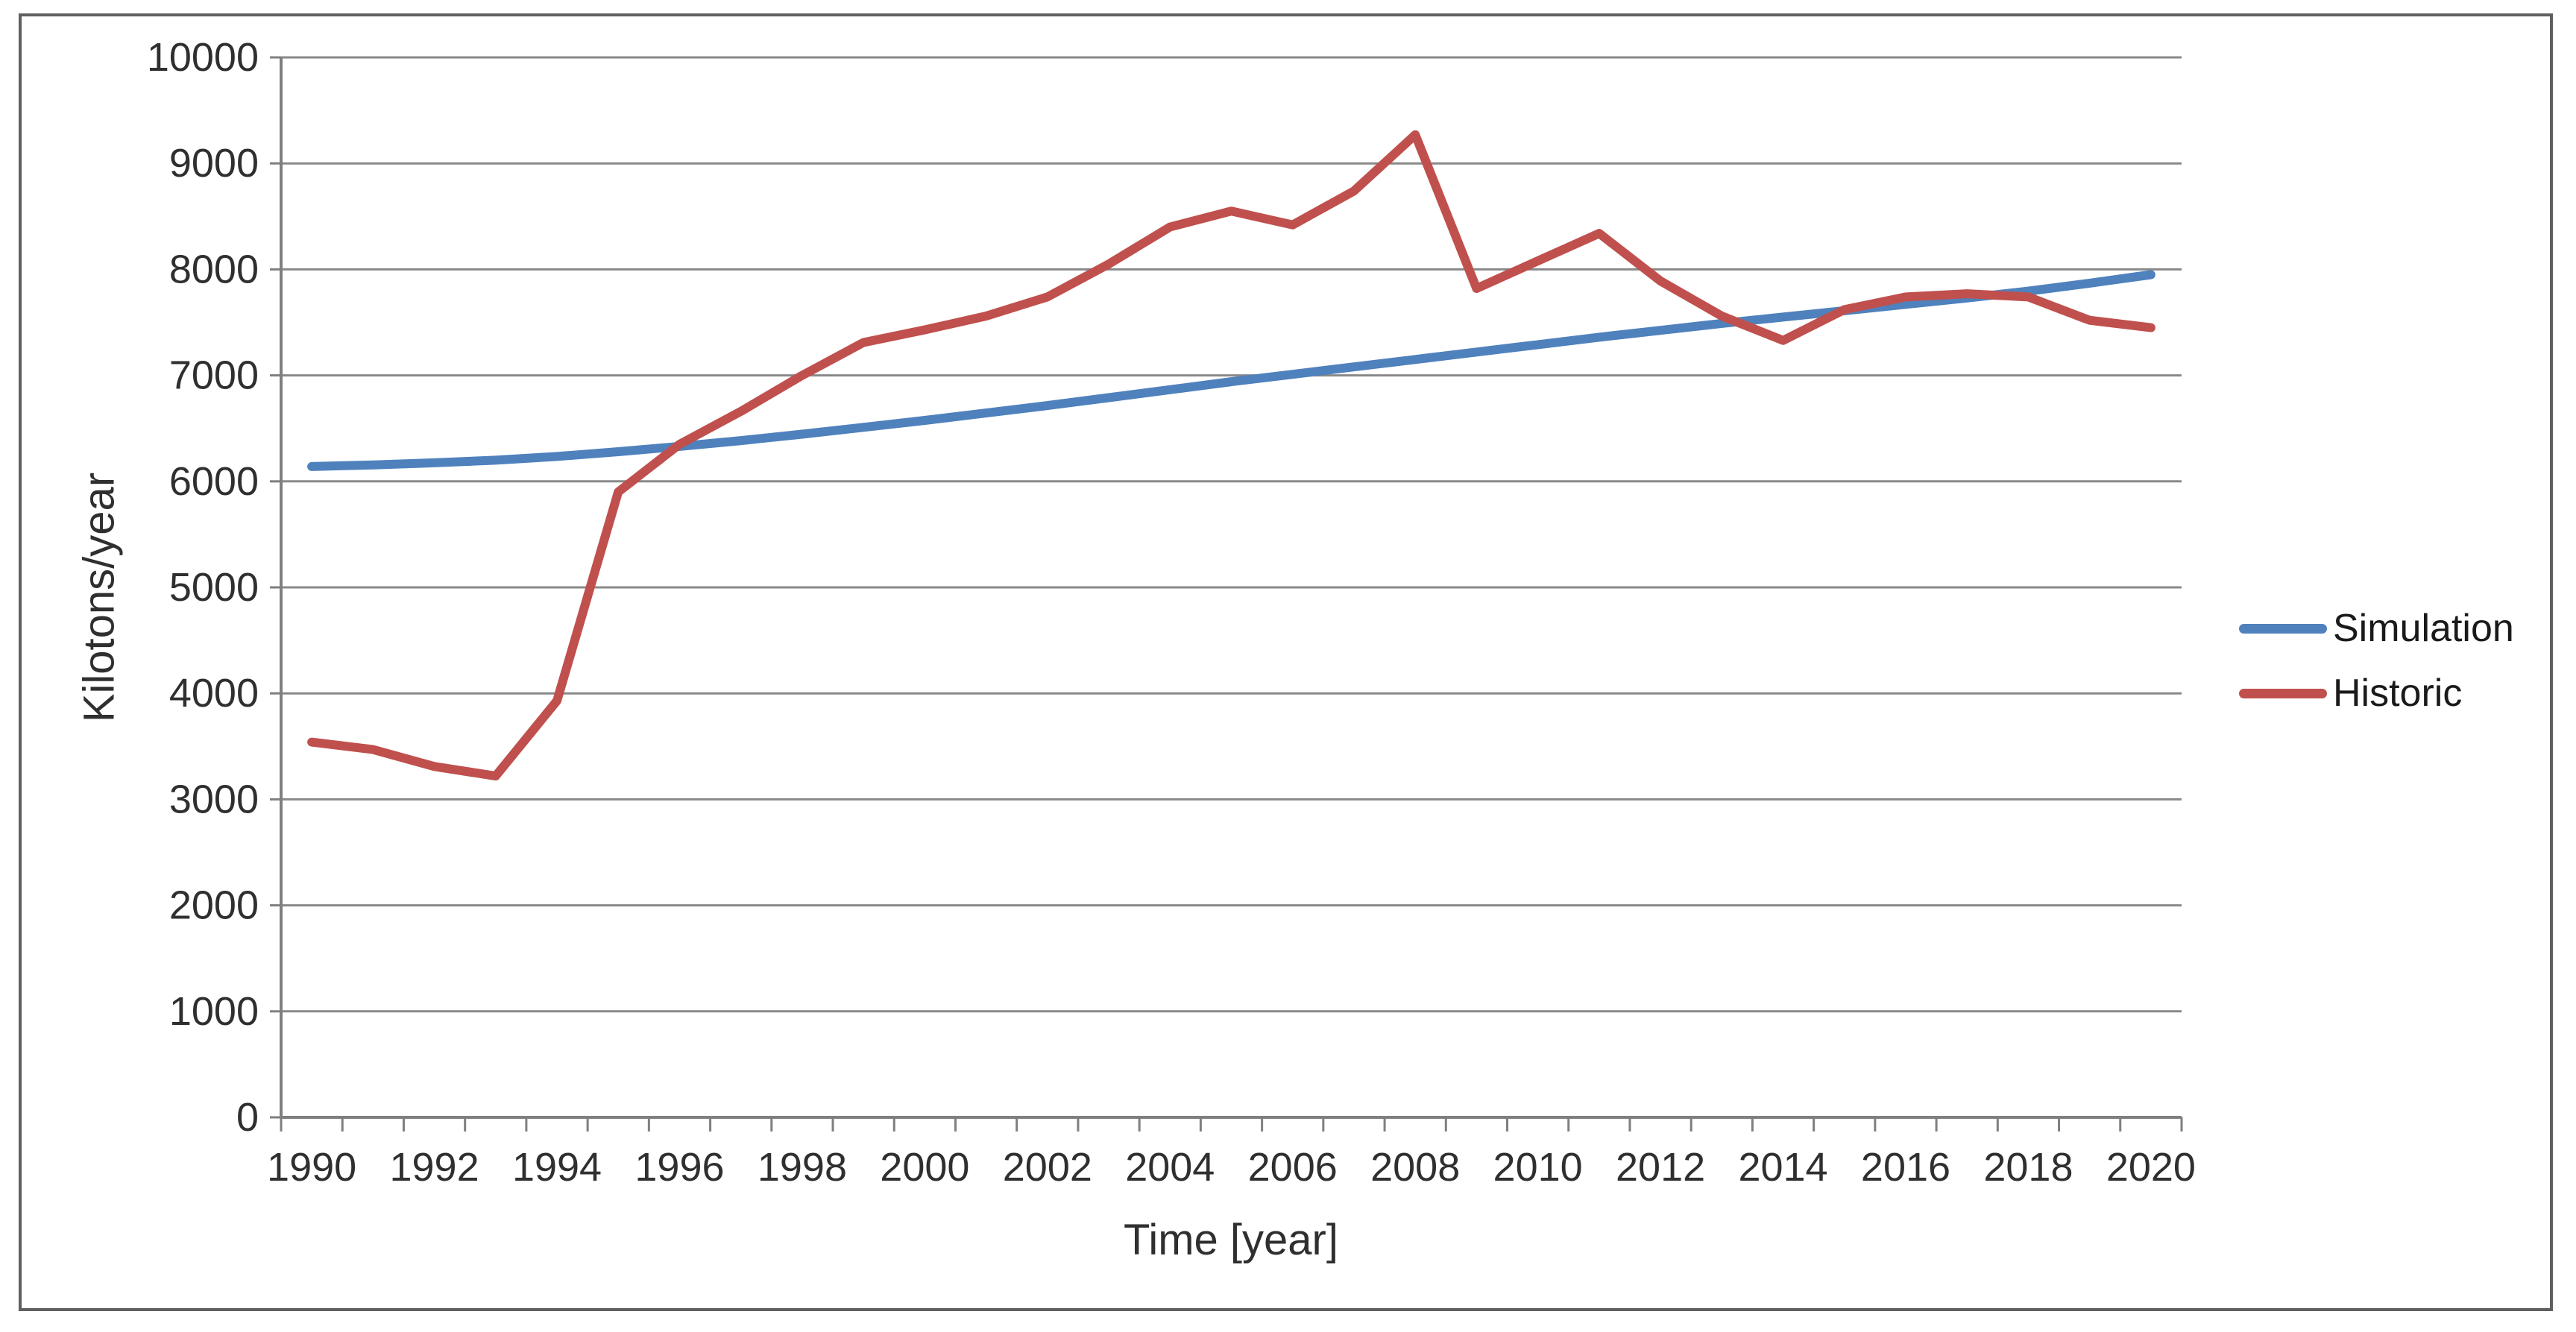  I want to click on x-tick-label: 1994, so click(557, 1167).